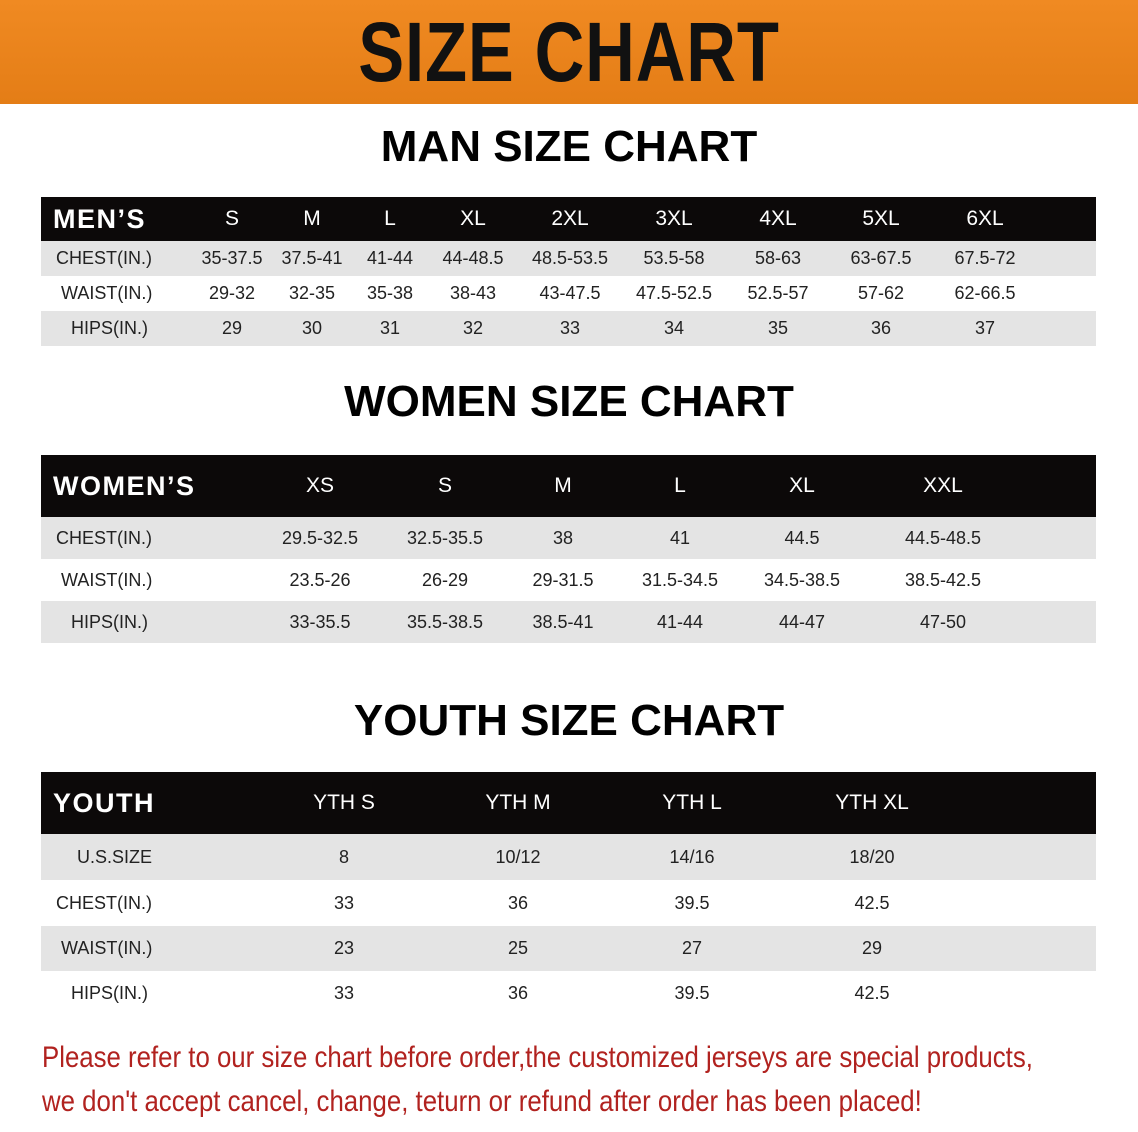 The width and height of the screenshot is (1138, 1132). I want to click on table-cell: 31.5-34.5, so click(680, 579).